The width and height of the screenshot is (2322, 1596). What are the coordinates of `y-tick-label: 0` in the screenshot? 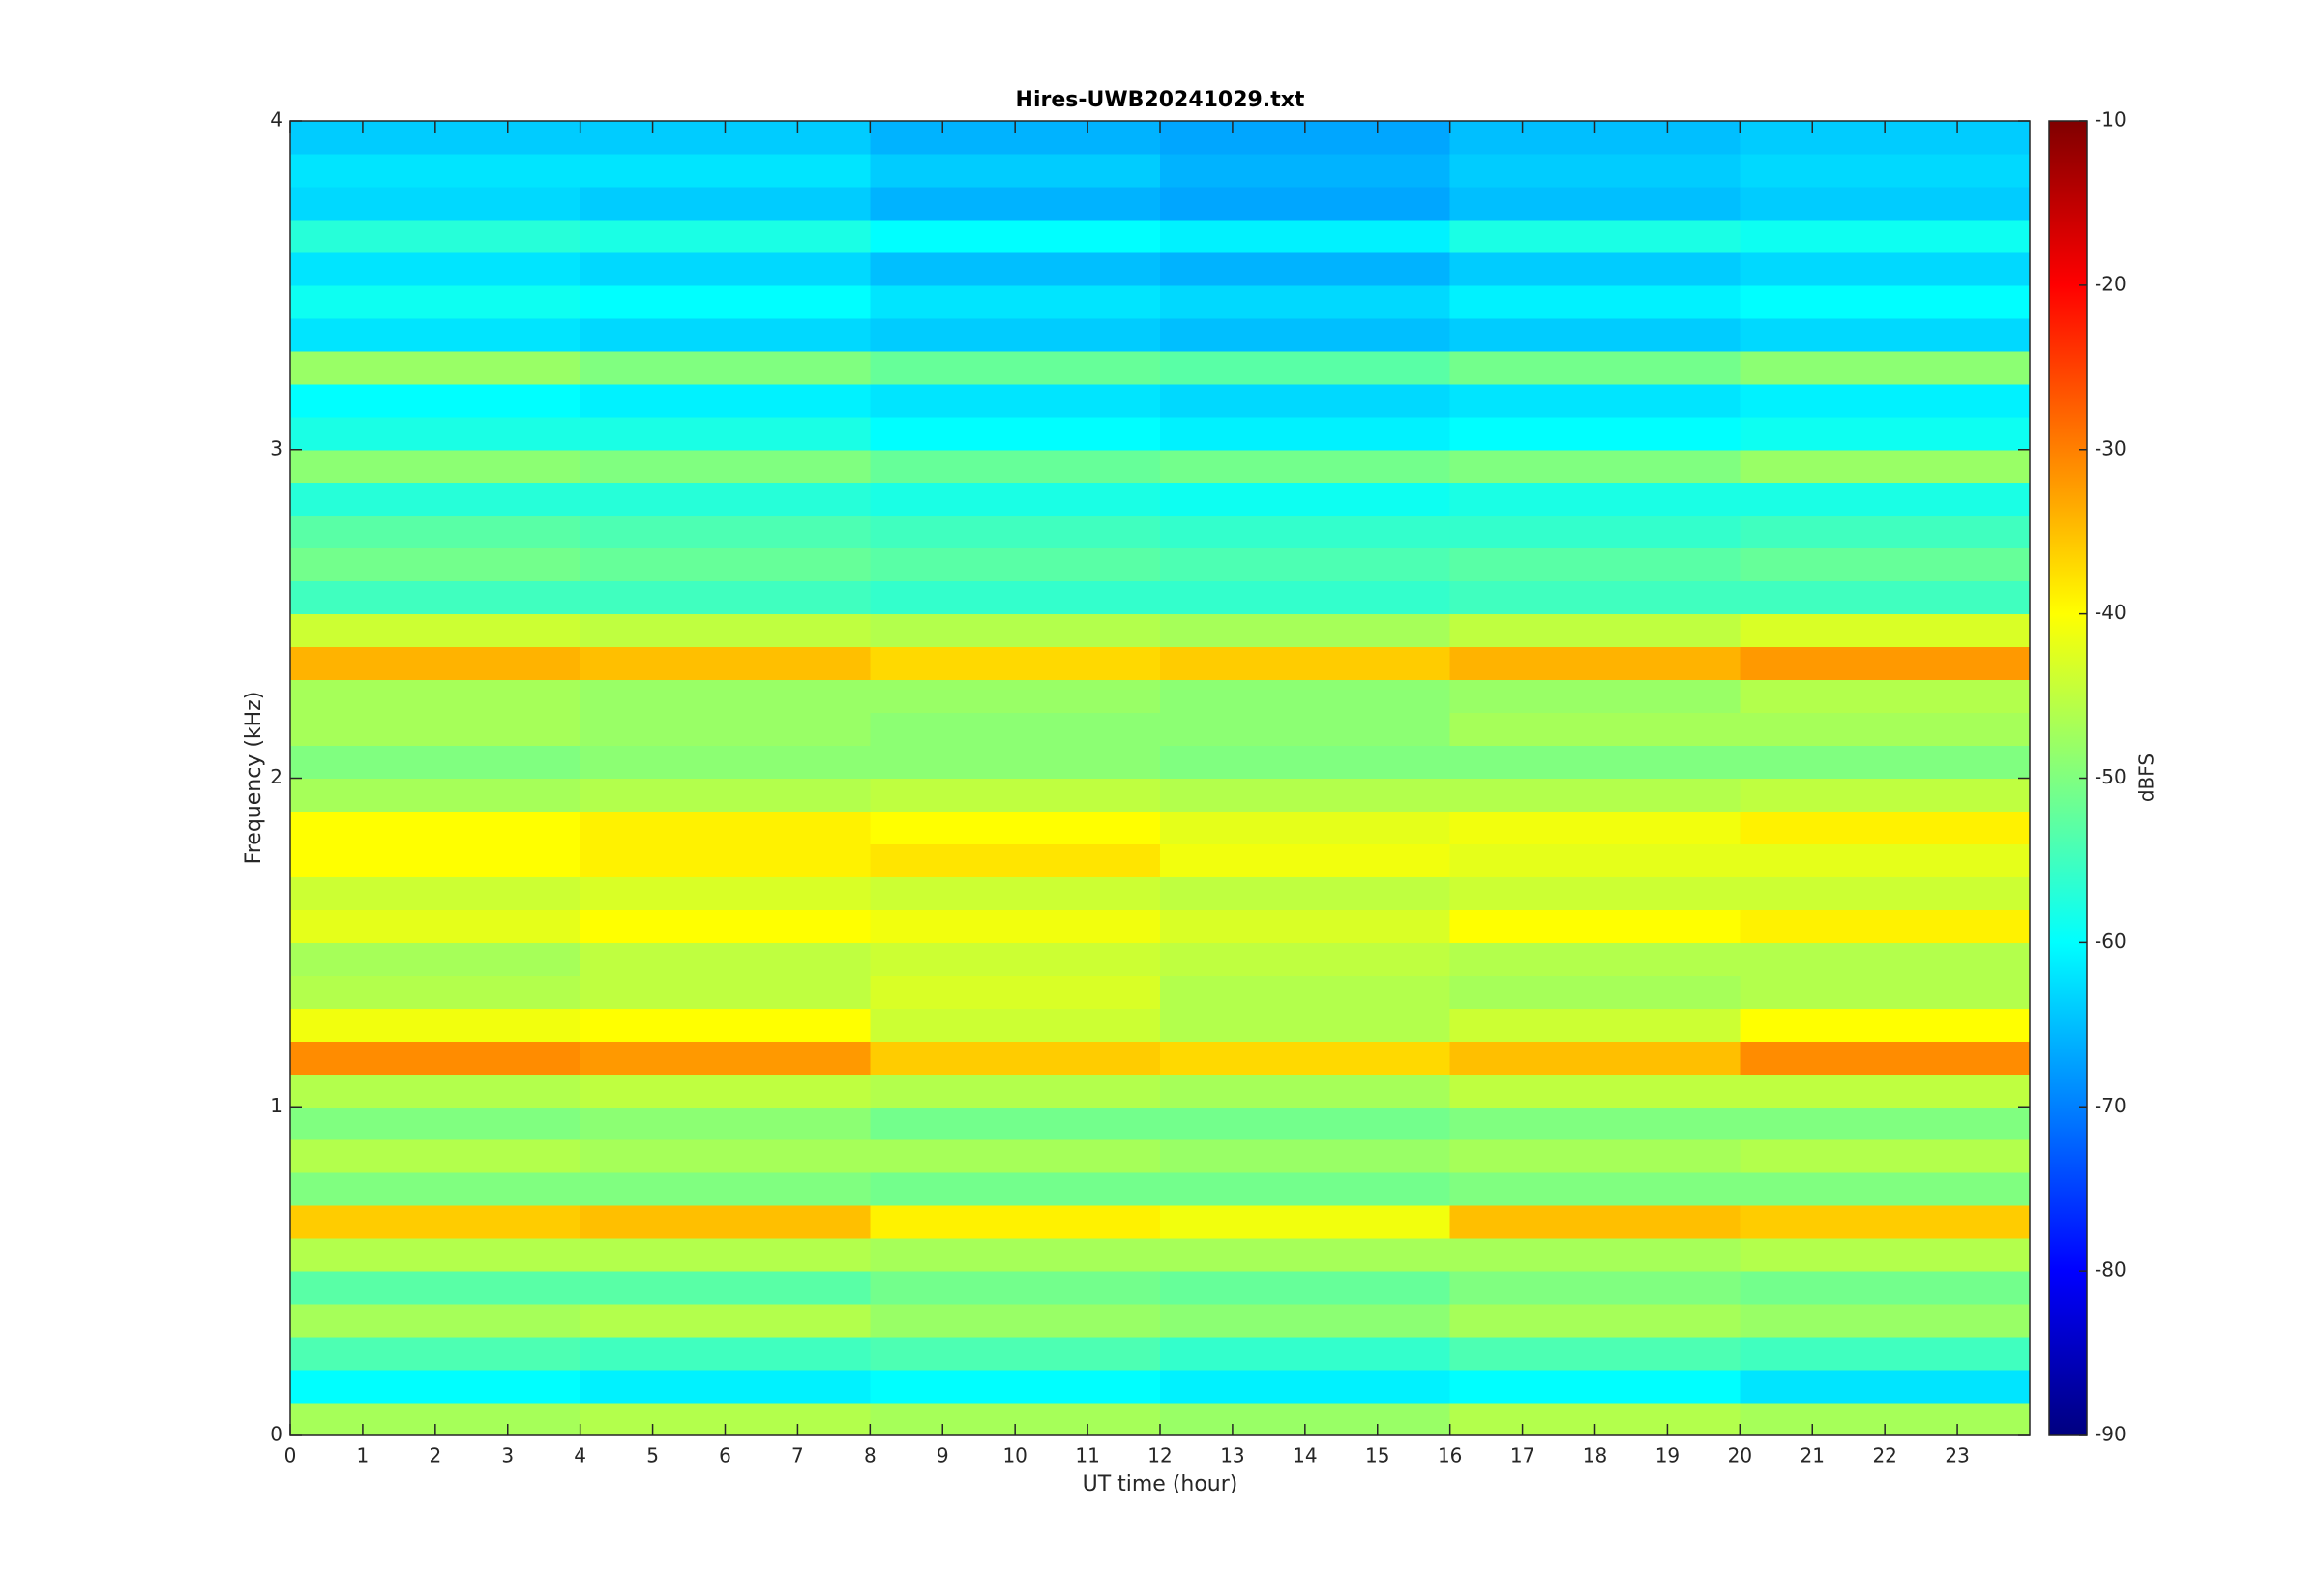 It's located at (276, 1434).